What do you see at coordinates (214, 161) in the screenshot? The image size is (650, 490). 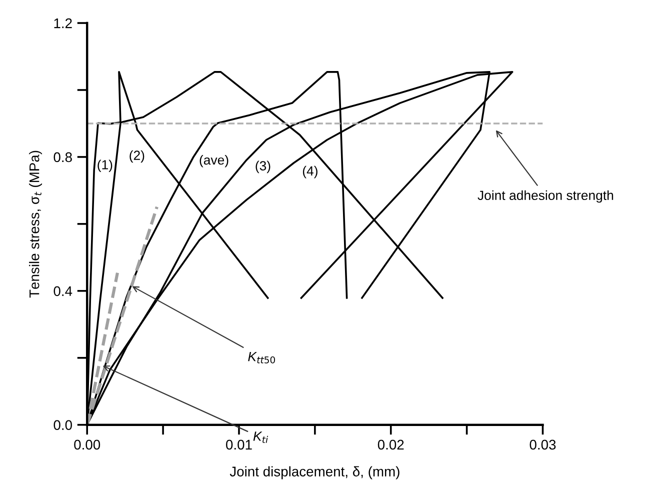 I see `series-label: (ave)` at bounding box center [214, 161].